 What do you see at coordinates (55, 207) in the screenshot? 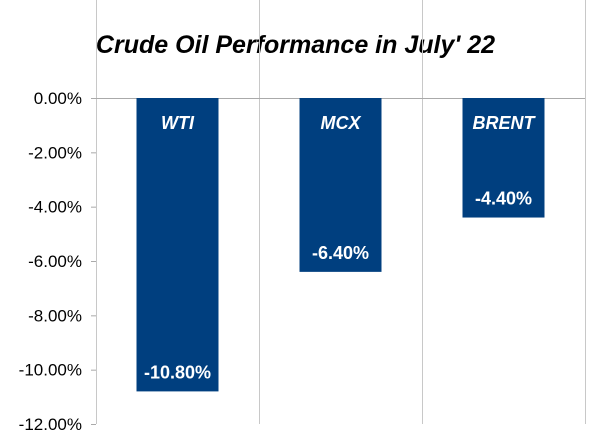
I see `y-tick-label: -4.00%` at bounding box center [55, 207].